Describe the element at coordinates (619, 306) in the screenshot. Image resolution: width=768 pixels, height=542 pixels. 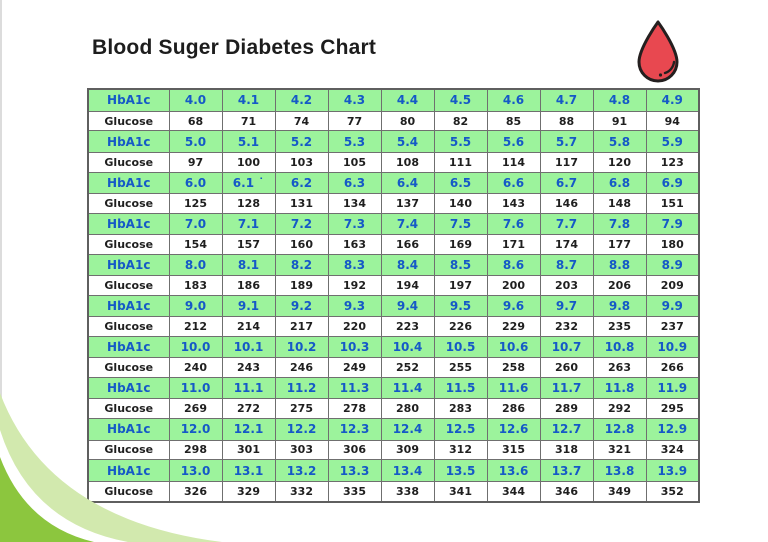
I see `row-cell: 9.8` at that location.